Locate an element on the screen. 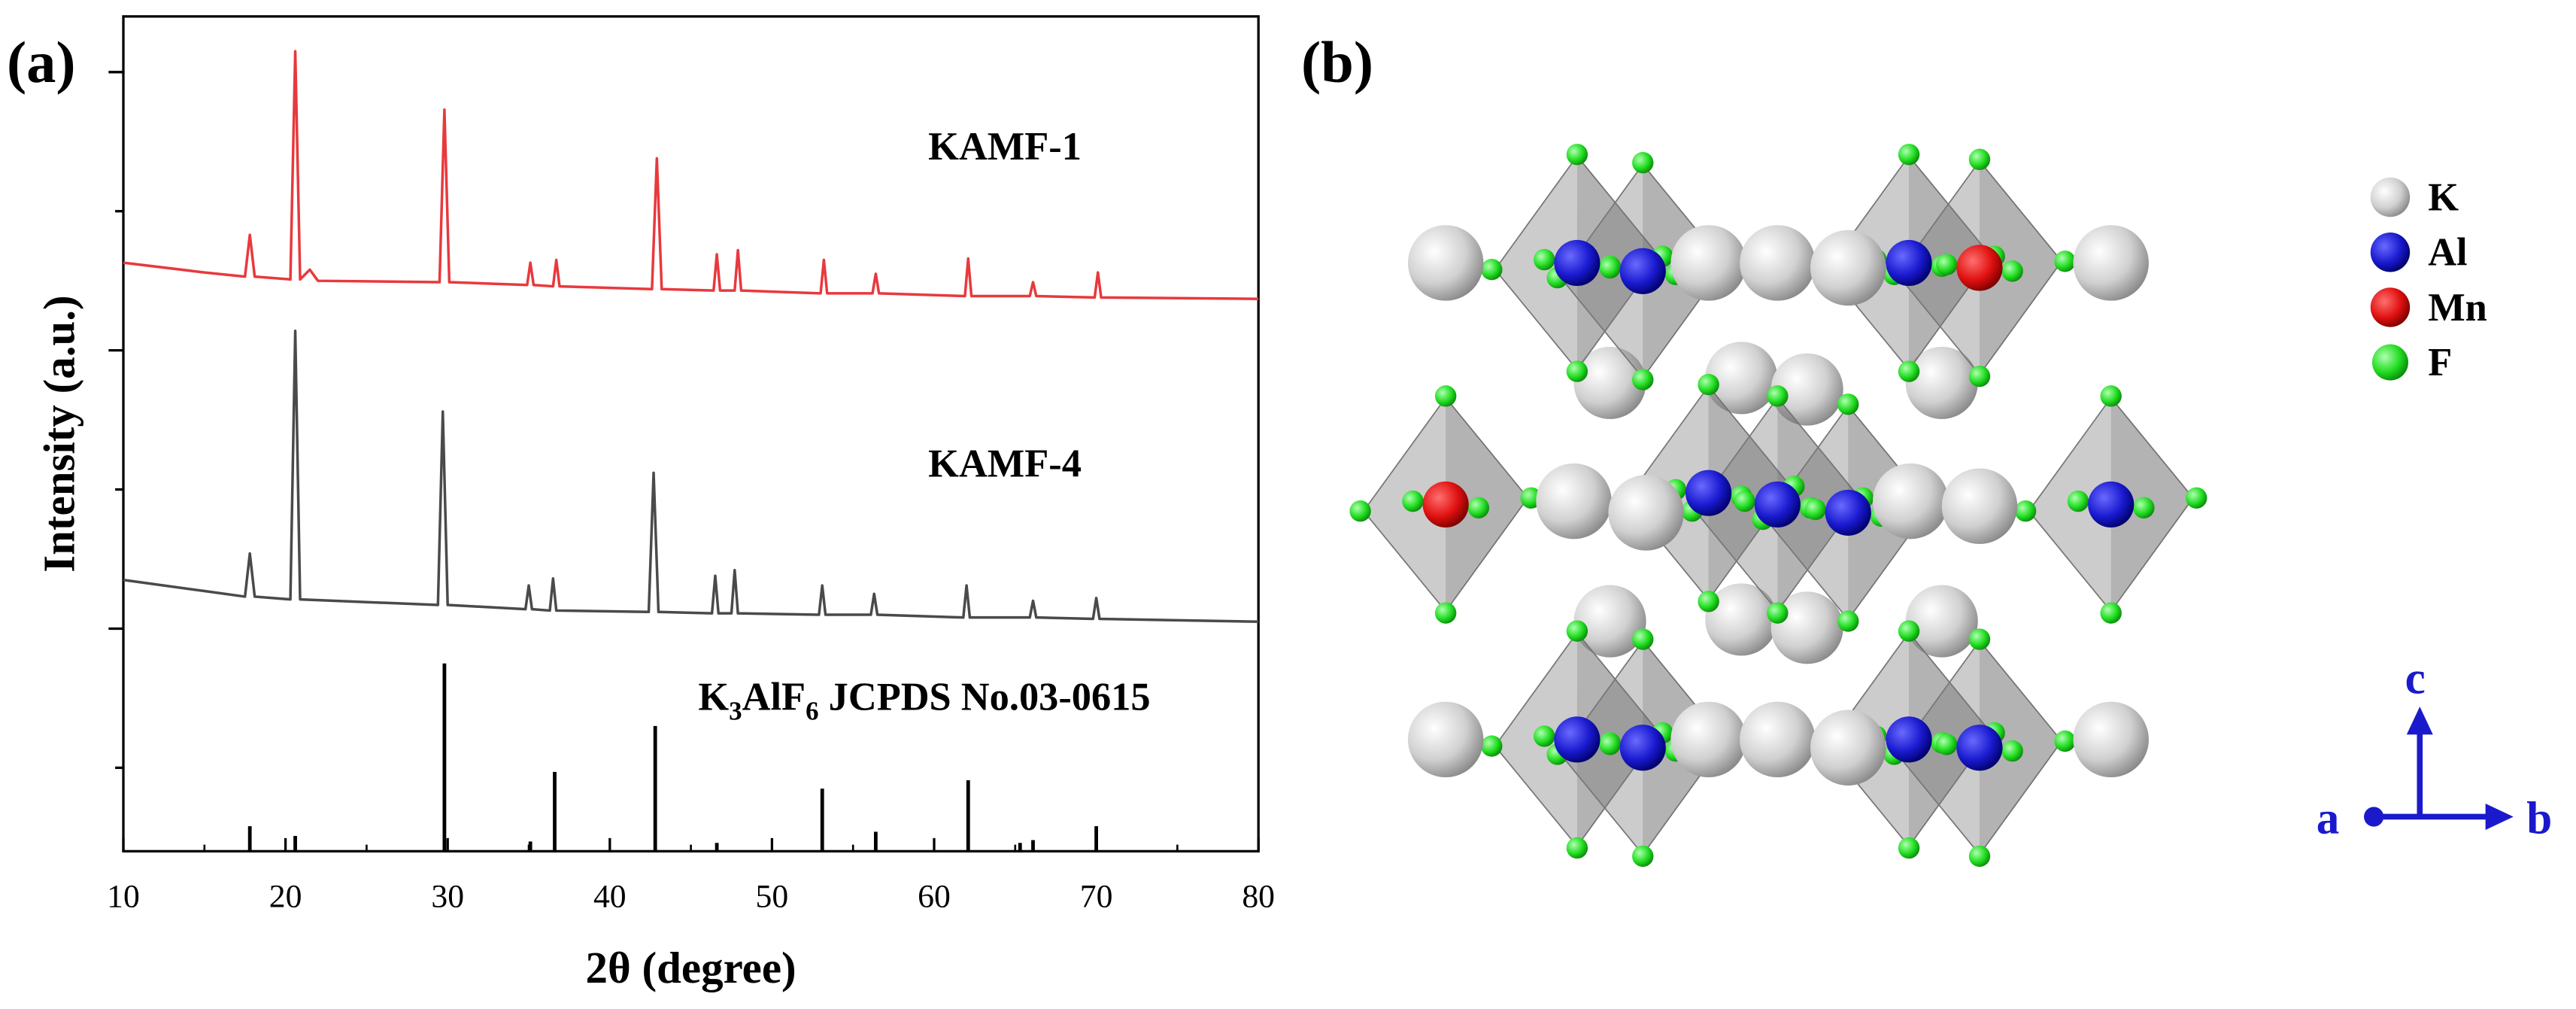 The height and width of the screenshot is (1009, 2576). y-axis-label: Intensity (a.u.) is located at coordinates (58, 434).